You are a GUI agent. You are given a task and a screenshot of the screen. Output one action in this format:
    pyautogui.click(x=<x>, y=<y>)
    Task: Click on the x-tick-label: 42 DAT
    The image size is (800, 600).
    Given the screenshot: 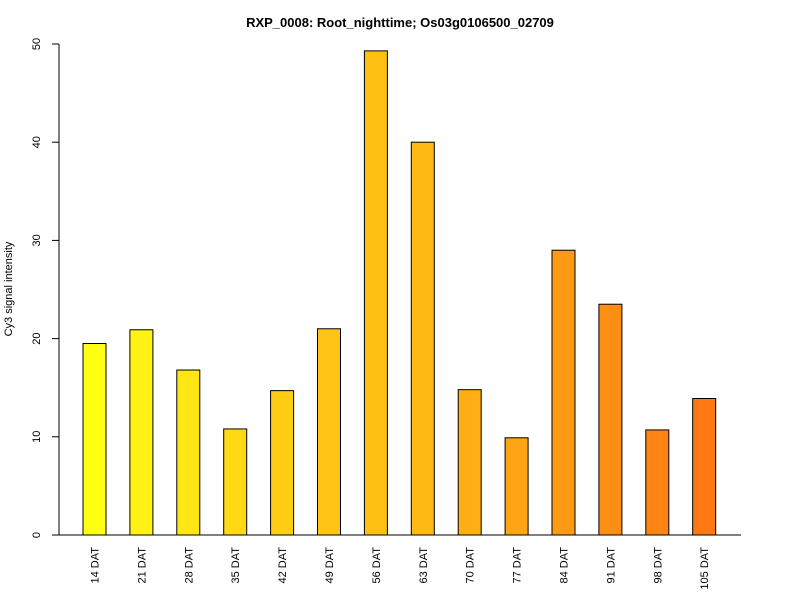 What is the action you would take?
    pyautogui.click(x=283, y=565)
    